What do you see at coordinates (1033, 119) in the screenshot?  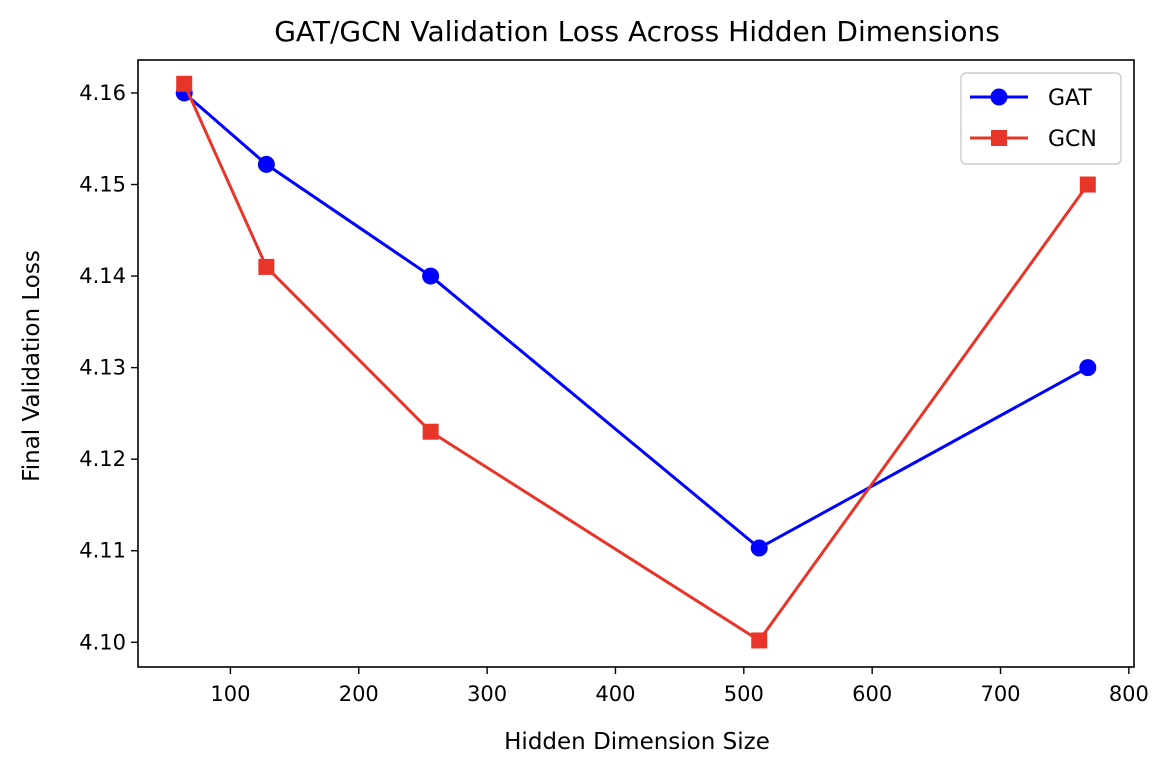 I see `legend-items: GAT GCN` at bounding box center [1033, 119].